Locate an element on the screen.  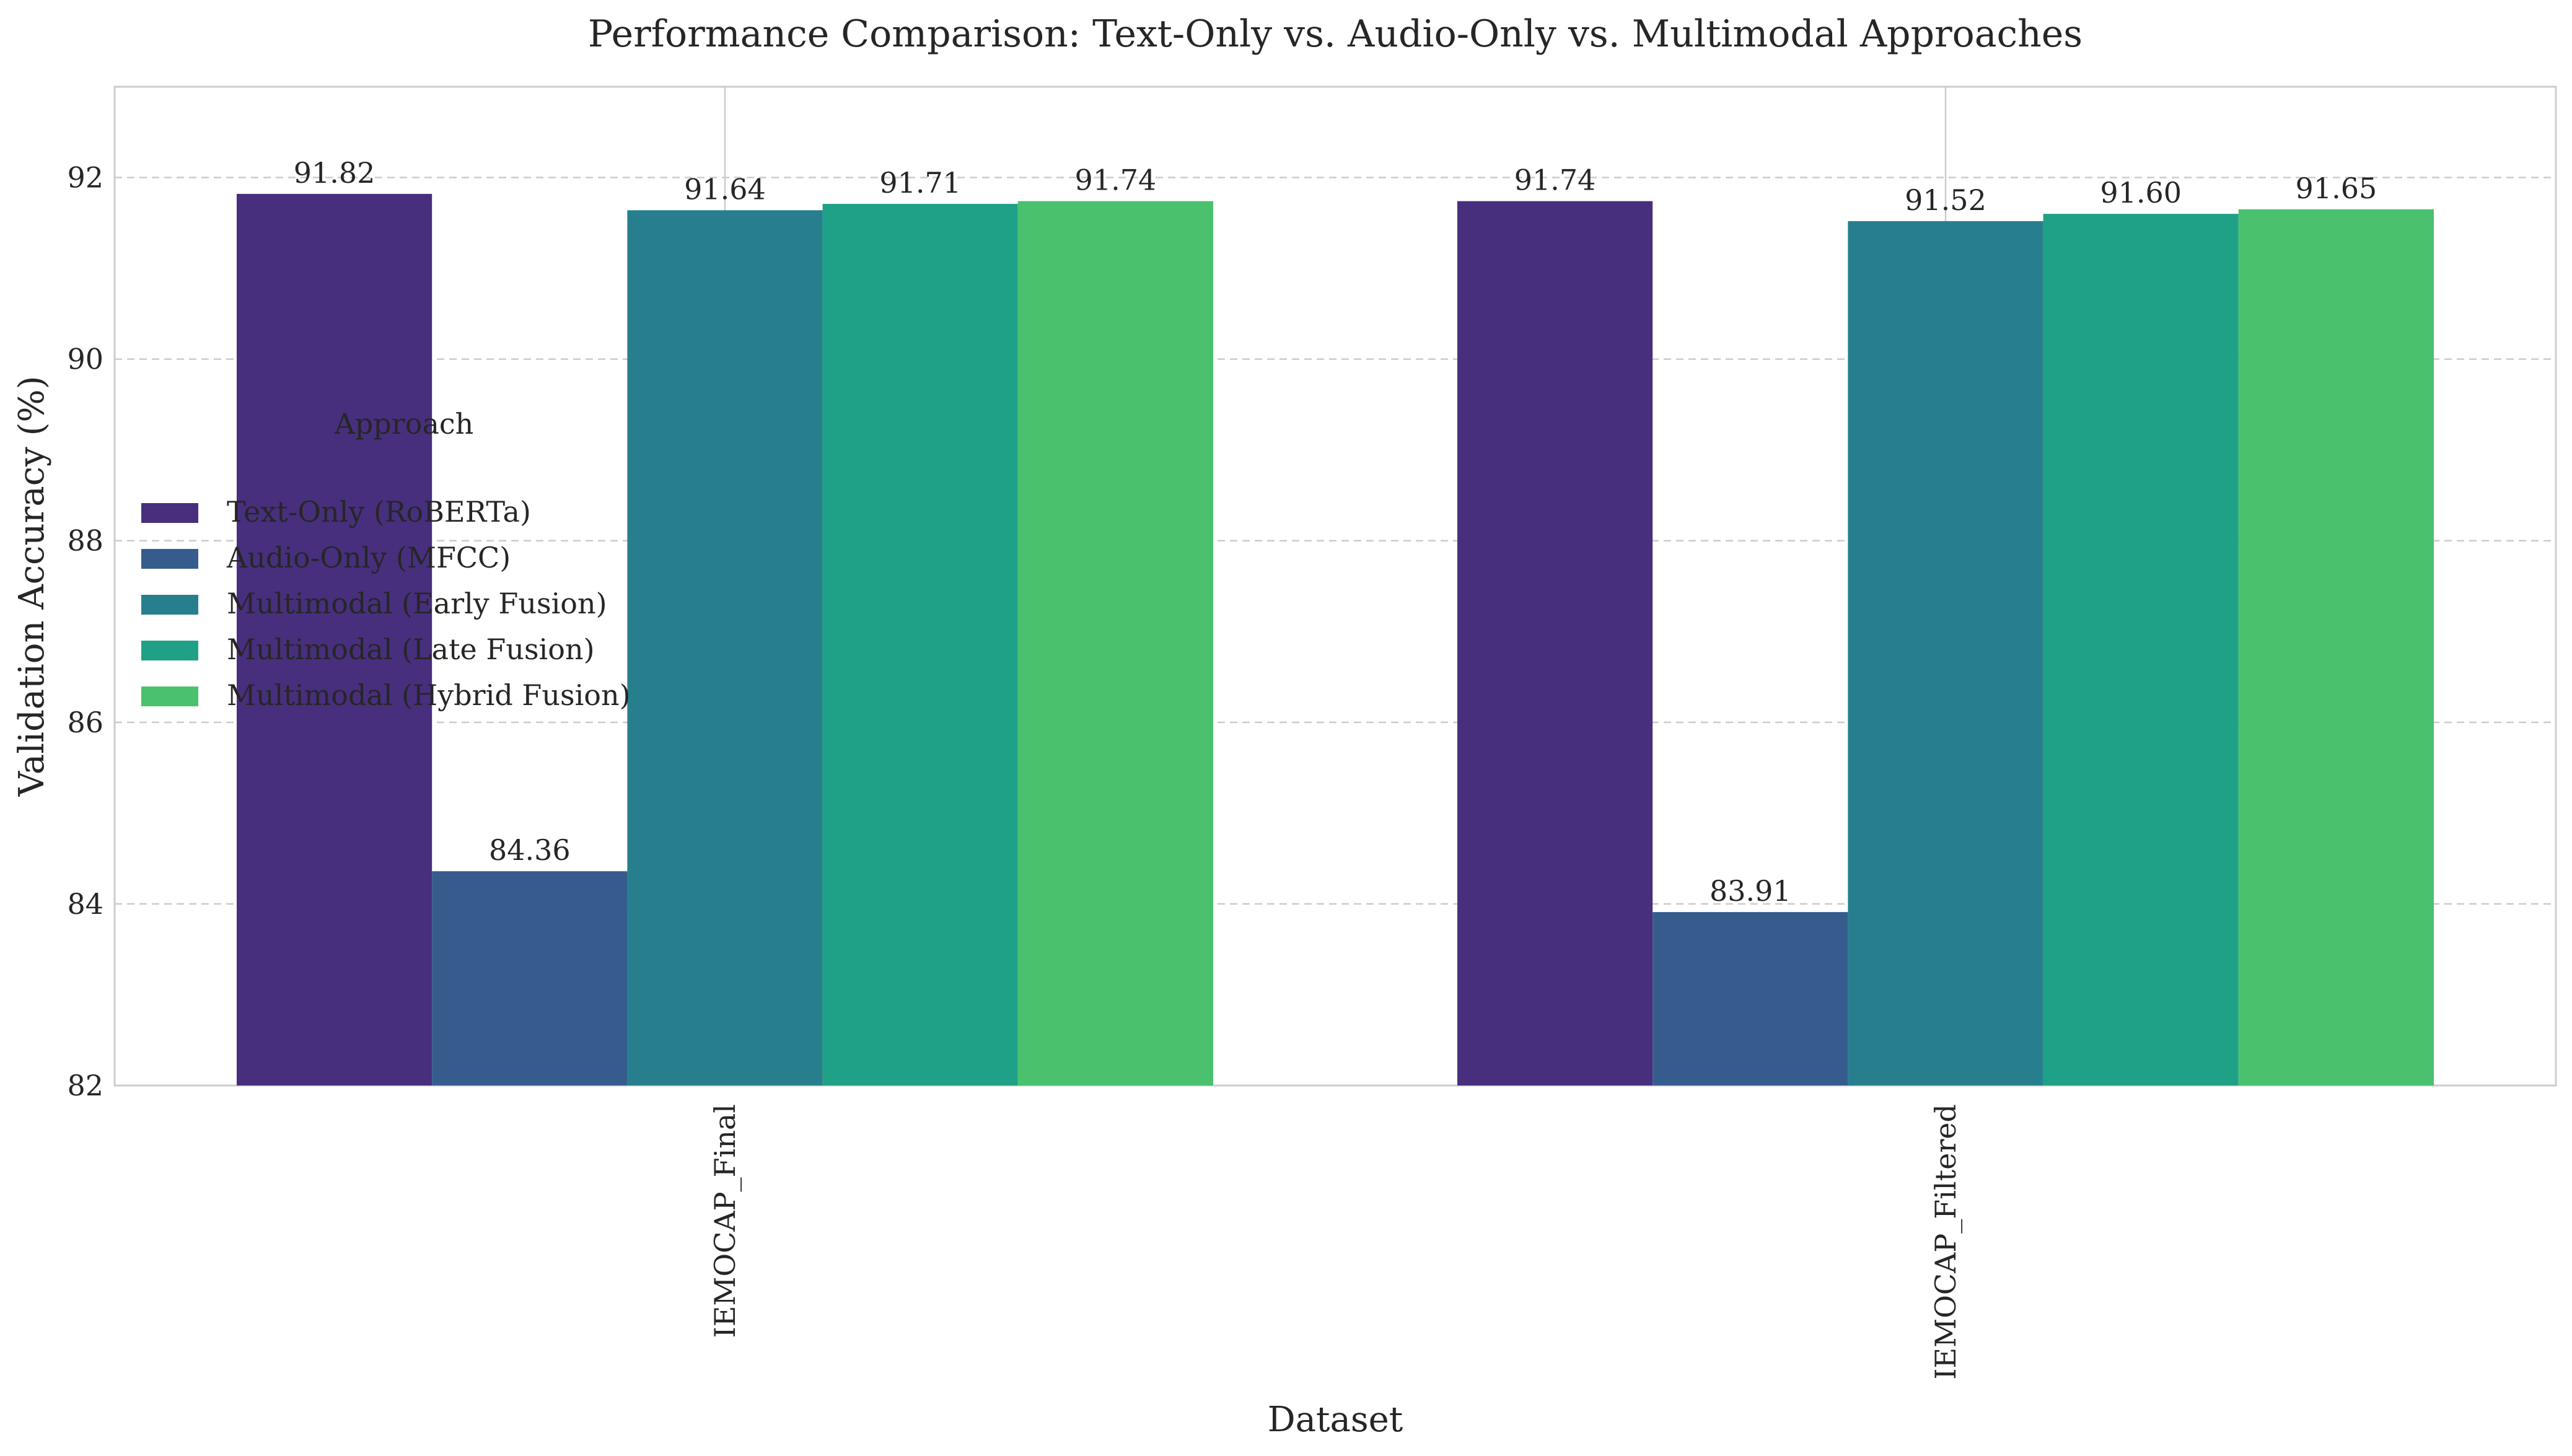
bar-value-label: 91.64 is located at coordinates (725, 189).